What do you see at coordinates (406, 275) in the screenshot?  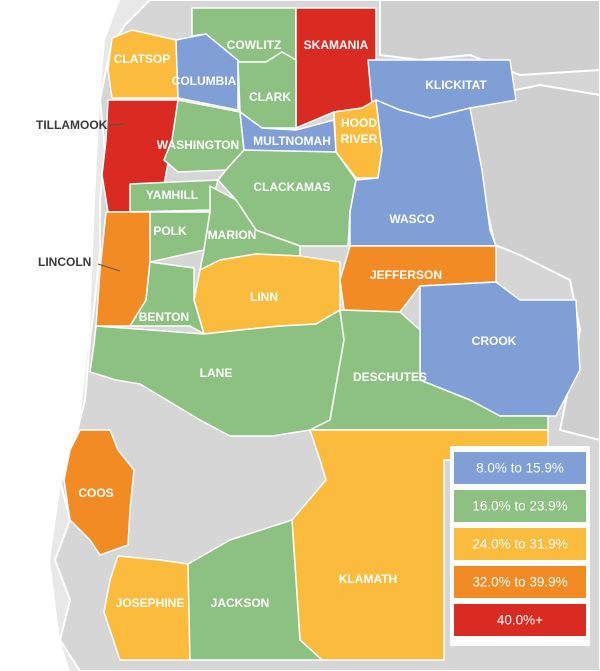 I see `label-jefferson: JEFFERSON` at bounding box center [406, 275].